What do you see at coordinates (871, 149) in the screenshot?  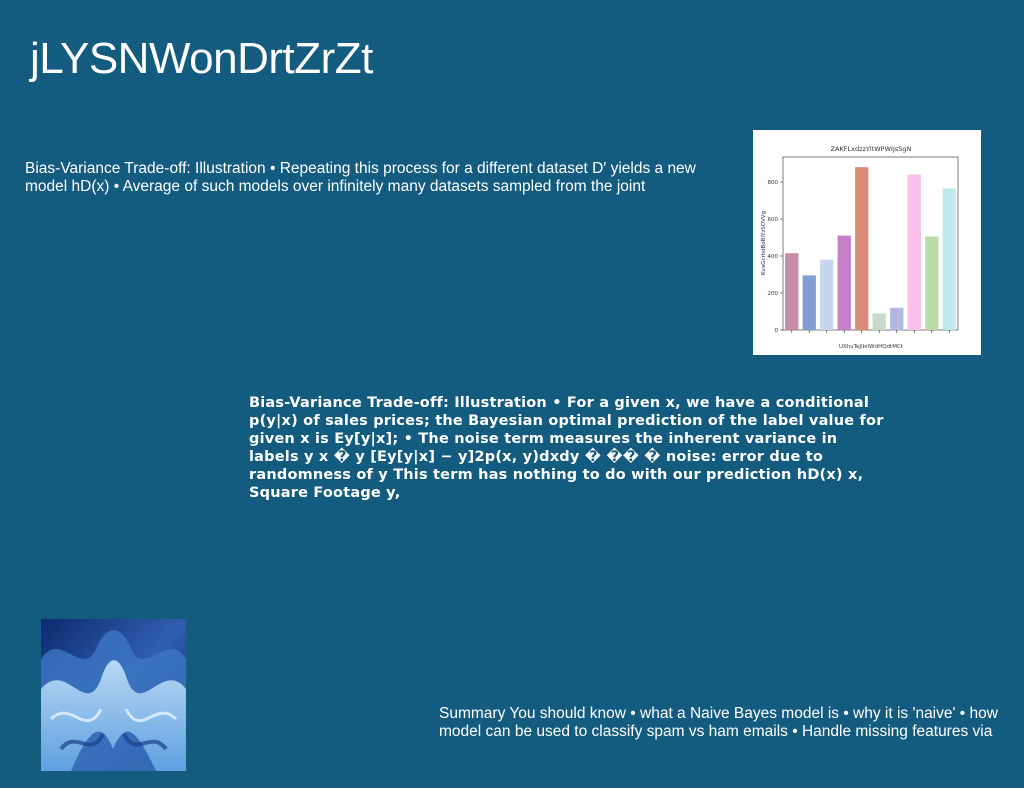 I see `chart-title: ZAKFLxdzzYltWPWIJsSgN` at bounding box center [871, 149].